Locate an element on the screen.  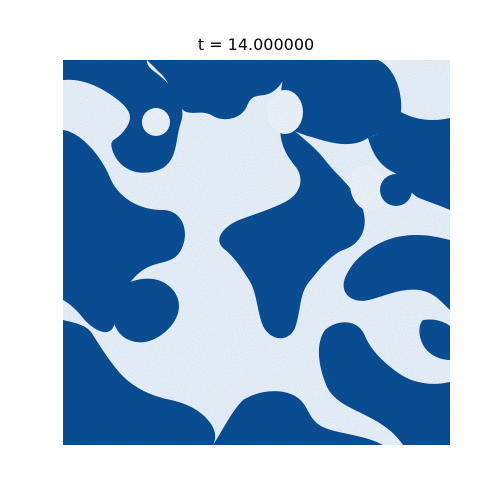
plot-title: t = 14.000000 is located at coordinates (256, 44).